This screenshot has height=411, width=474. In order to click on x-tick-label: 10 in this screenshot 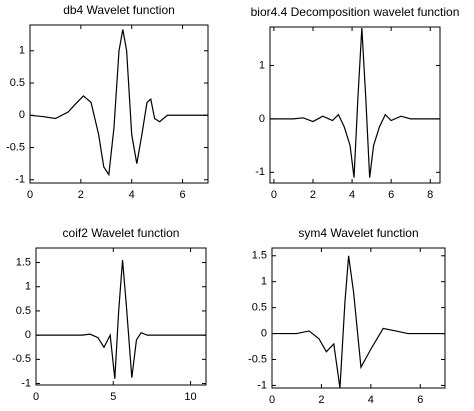, I will do `click(190, 397)`.